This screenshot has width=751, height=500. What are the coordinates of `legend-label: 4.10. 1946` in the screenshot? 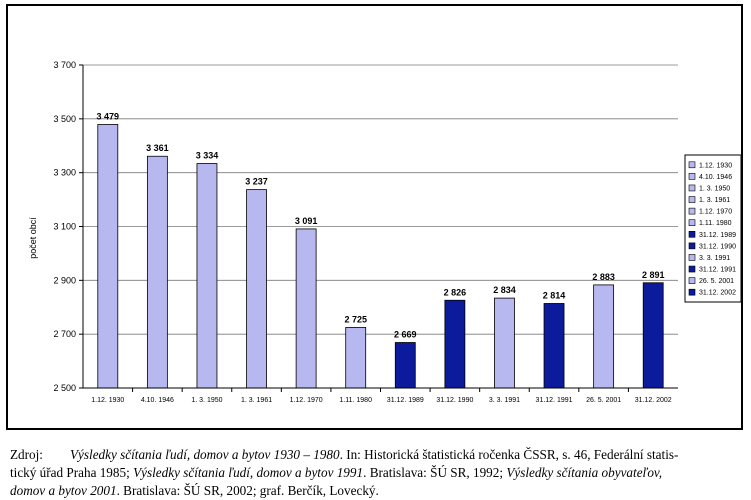 It's located at (715, 177).